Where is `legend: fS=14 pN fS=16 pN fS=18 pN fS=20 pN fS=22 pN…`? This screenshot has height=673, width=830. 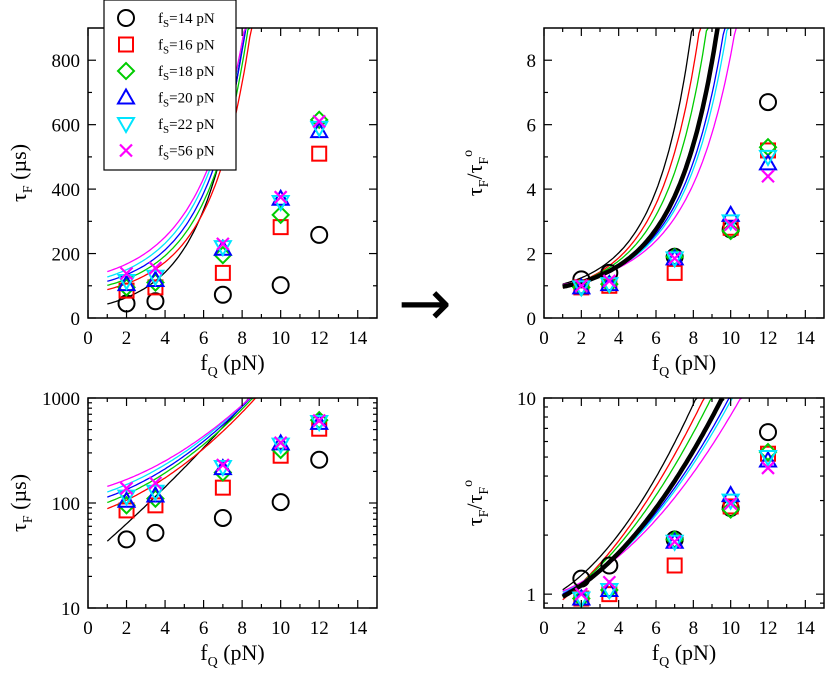 legend: fS=14 pN fS=16 pN fS=18 pN fS=20 pN fS=22 pN… is located at coordinates (170, 85).